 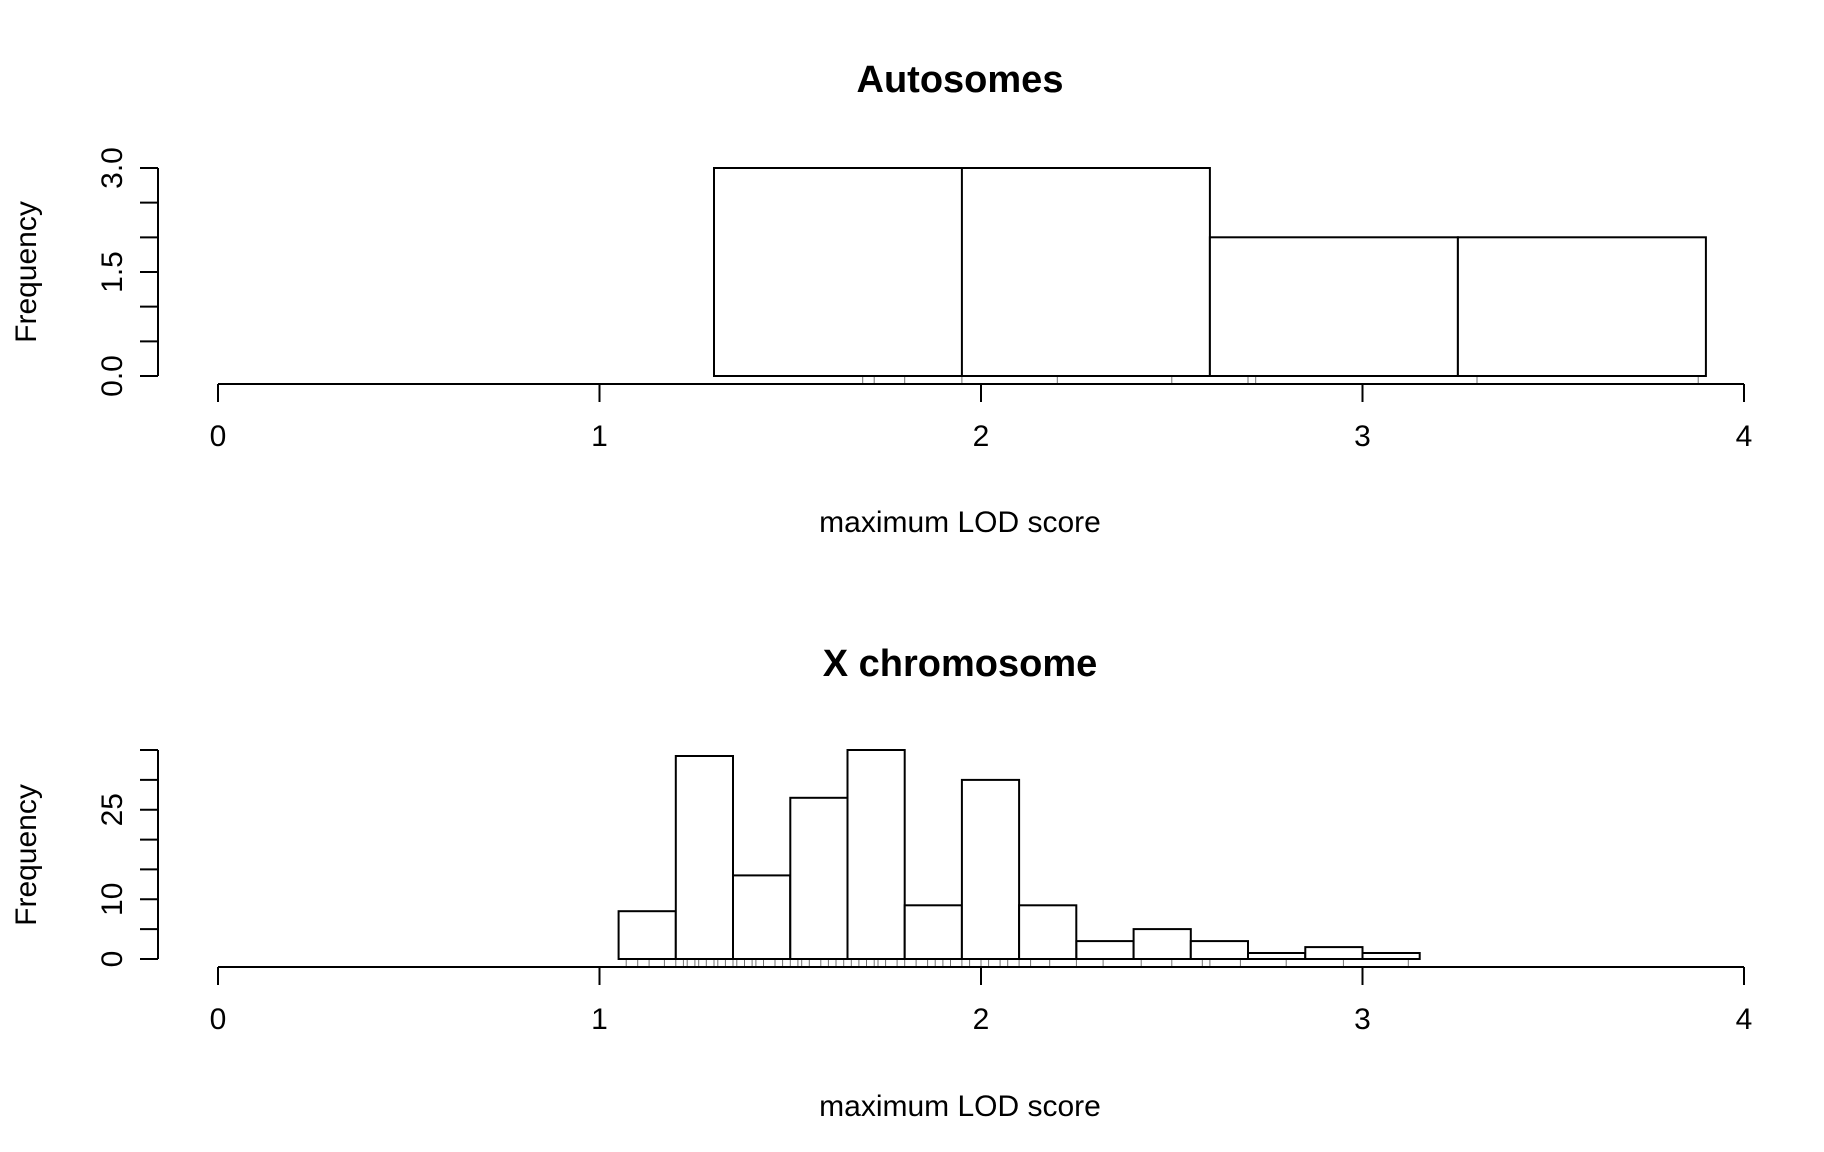 What do you see at coordinates (112, 272) in the screenshot?
I see `y-tick-label: 1.5` at bounding box center [112, 272].